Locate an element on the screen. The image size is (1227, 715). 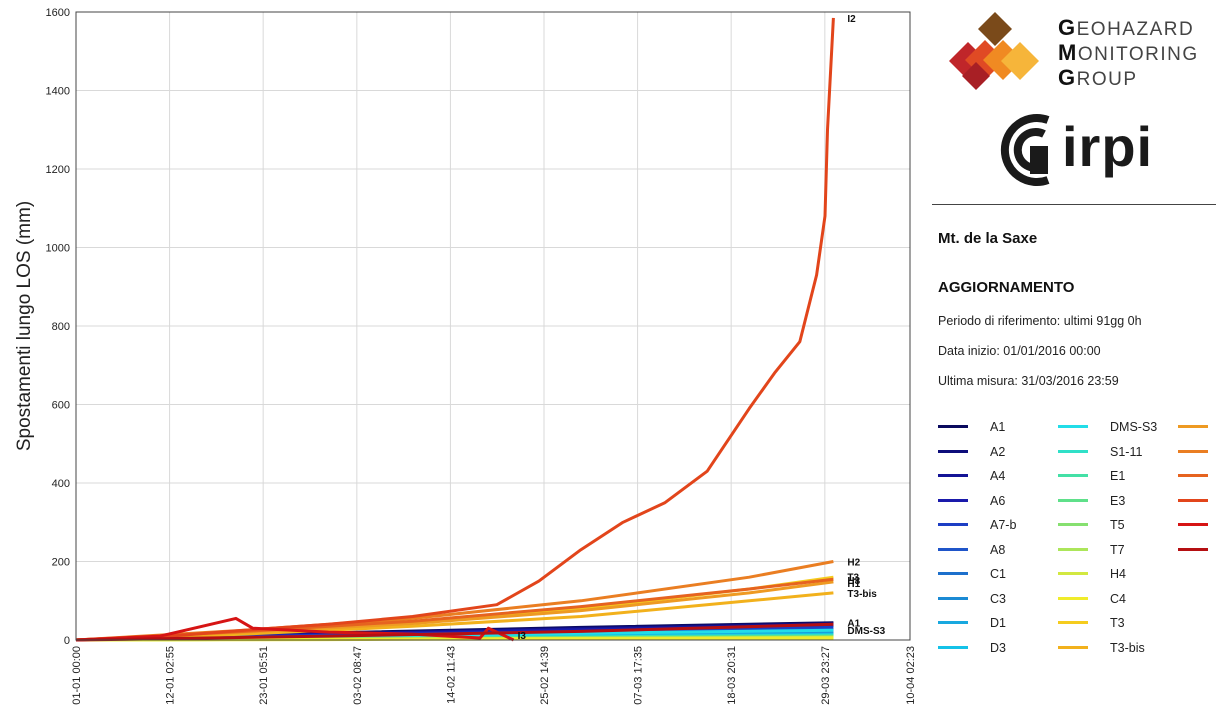
legend-label: T3-bis is located at coordinates (1127, 647).